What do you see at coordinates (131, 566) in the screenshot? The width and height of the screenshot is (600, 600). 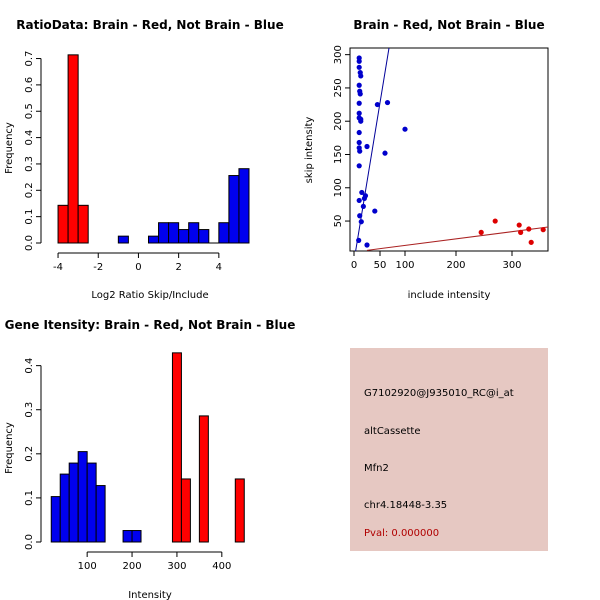 I see `intensity-x-tick-label-1: 200` at bounding box center [131, 566].